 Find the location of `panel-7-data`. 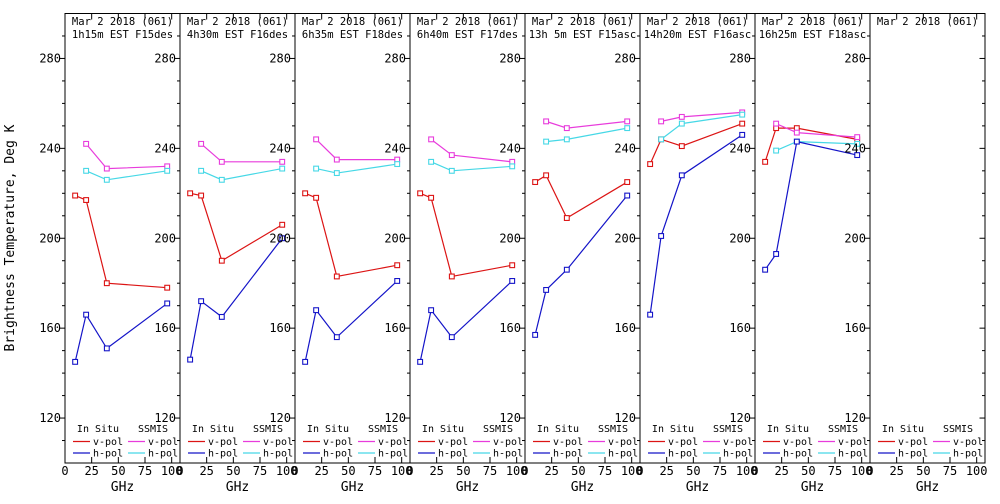

panel-7-data is located at coordinates (811, 196).